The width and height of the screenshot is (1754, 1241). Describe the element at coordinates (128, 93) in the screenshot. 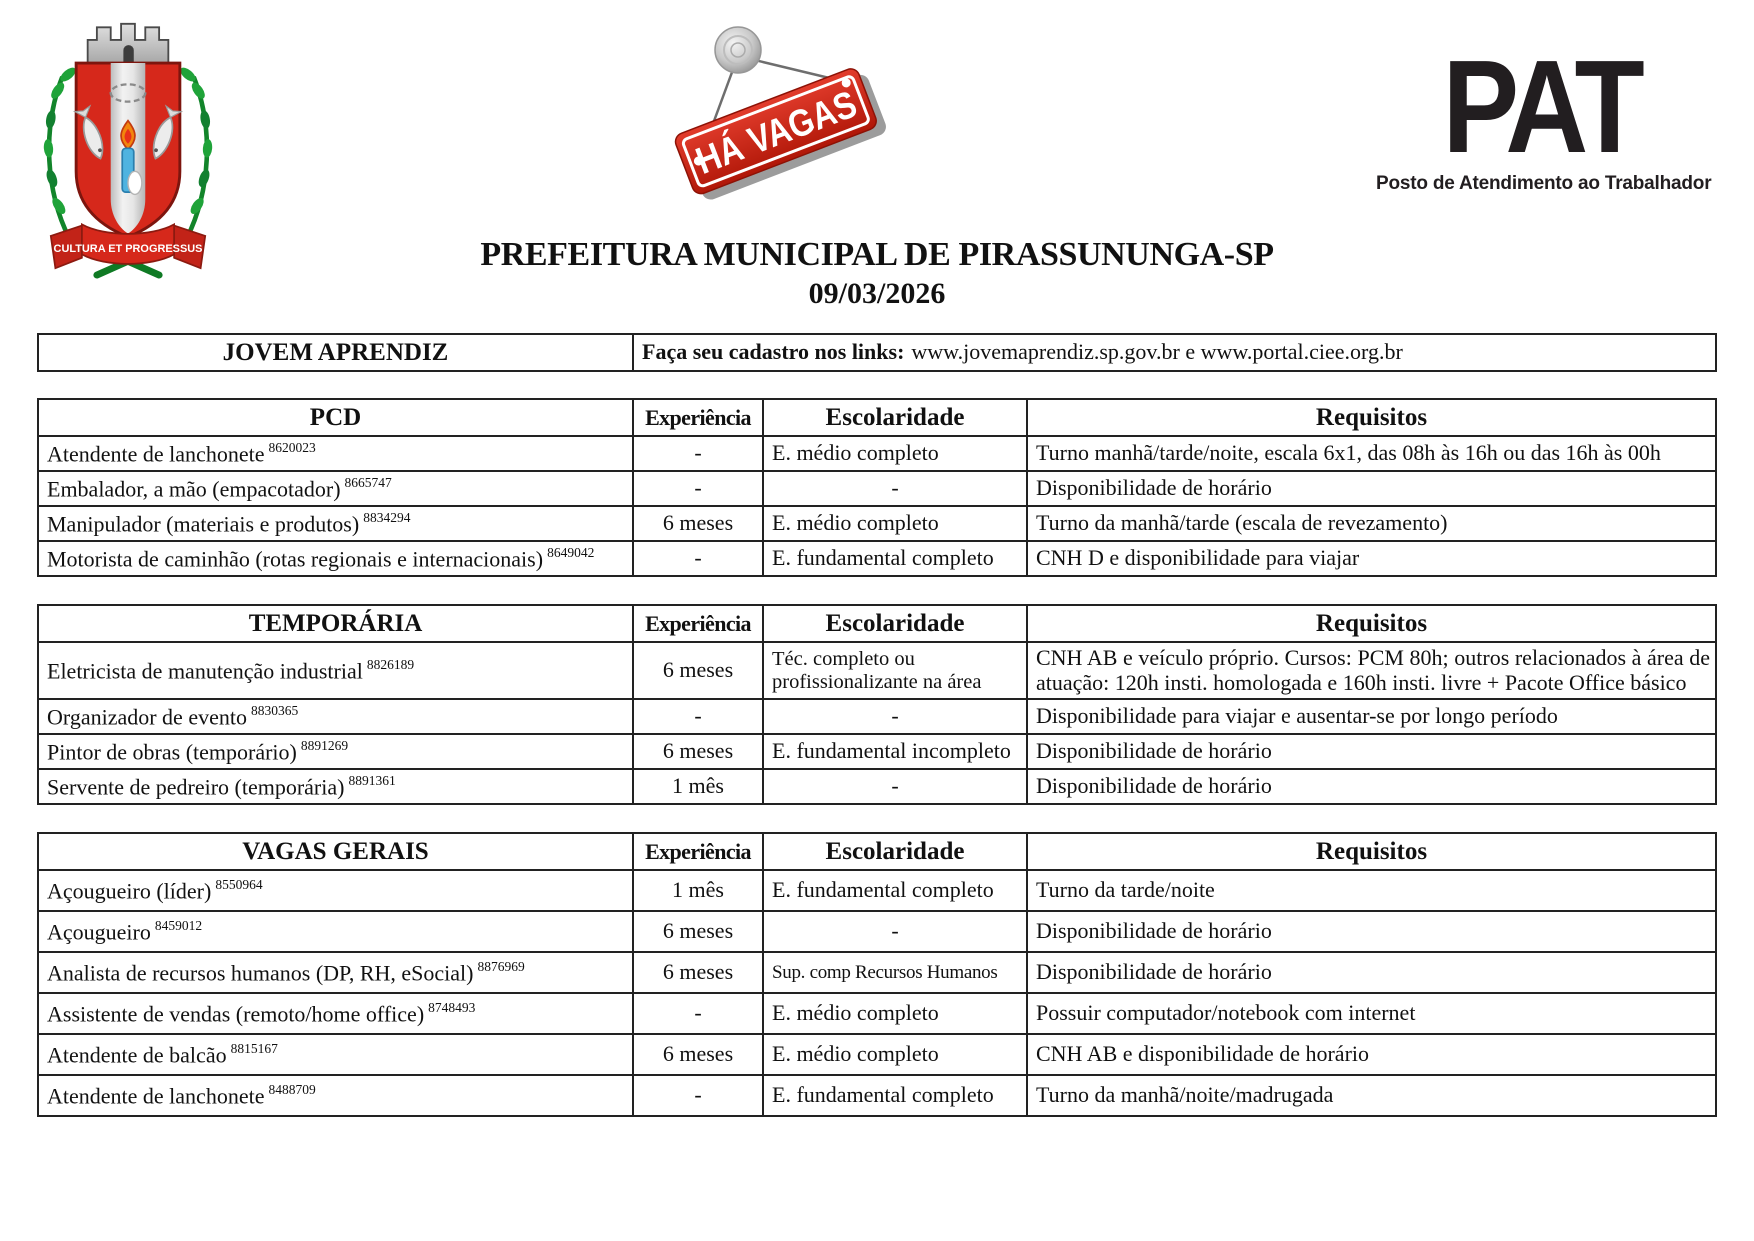

I see `thorn-crown-icon` at that location.